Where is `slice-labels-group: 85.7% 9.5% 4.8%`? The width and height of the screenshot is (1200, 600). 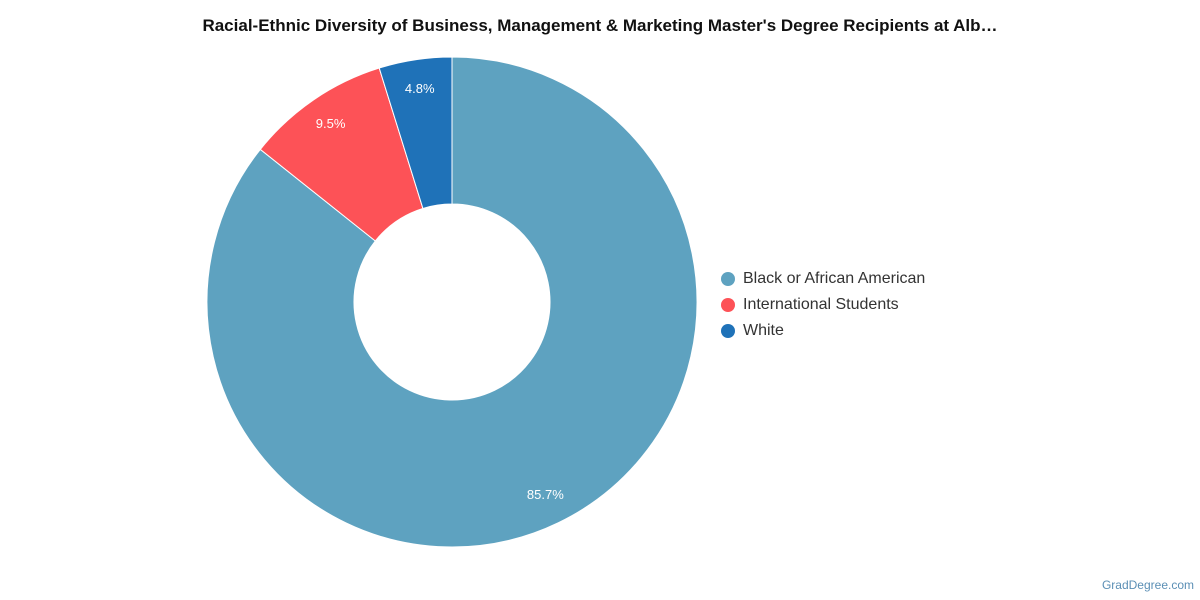
slice-labels-group: 85.7% 9.5% 4.8% is located at coordinates (440, 291).